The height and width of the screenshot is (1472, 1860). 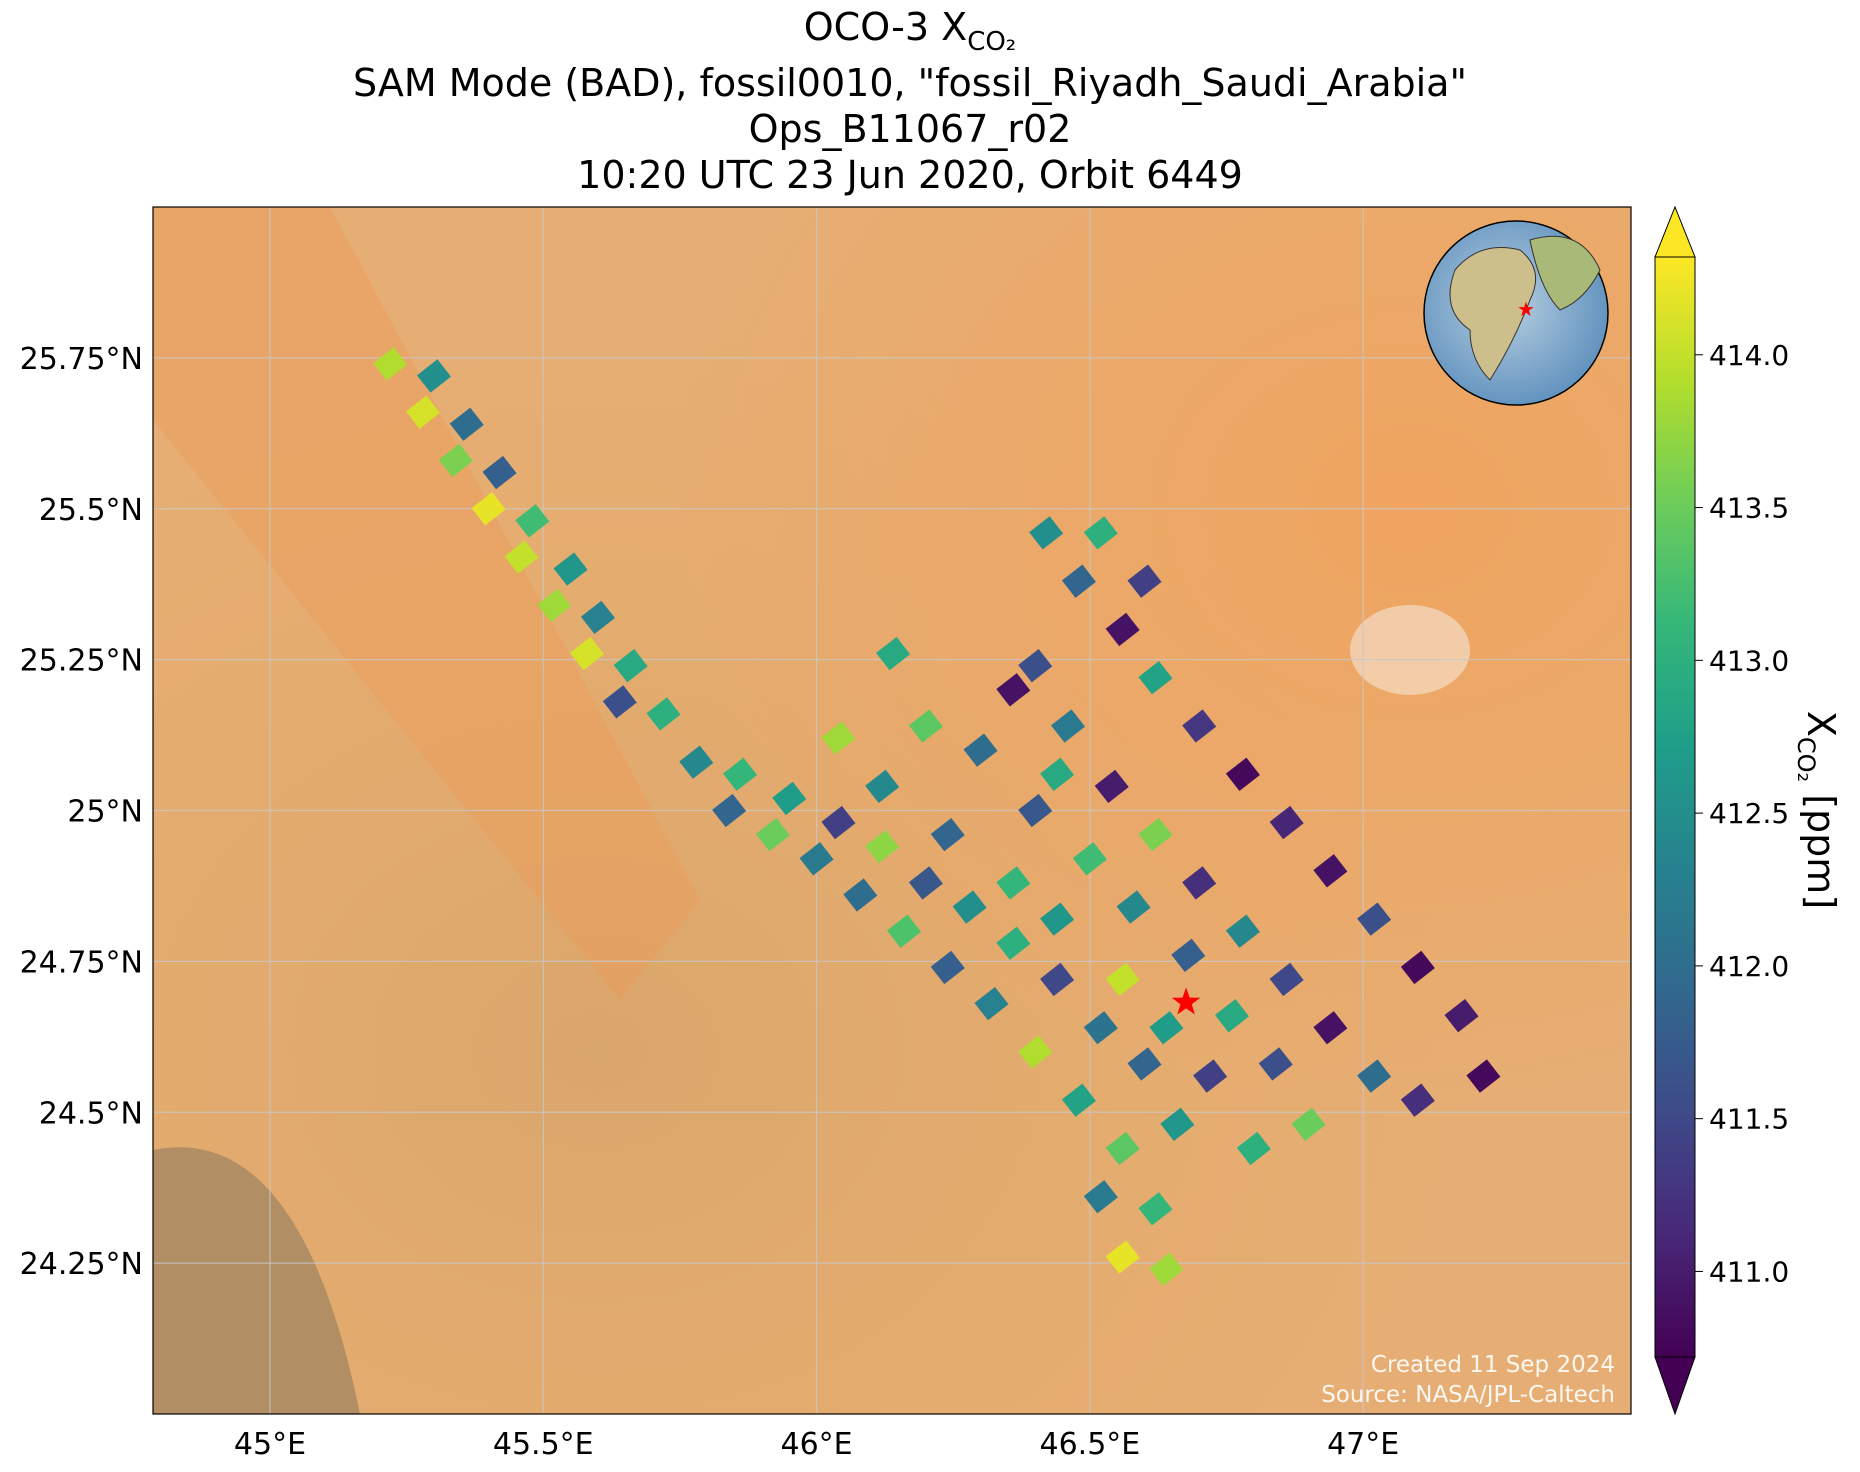 What do you see at coordinates (81, 962) in the screenshot?
I see `y-tick-label: 24.75°N` at bounding box center [81, 962].